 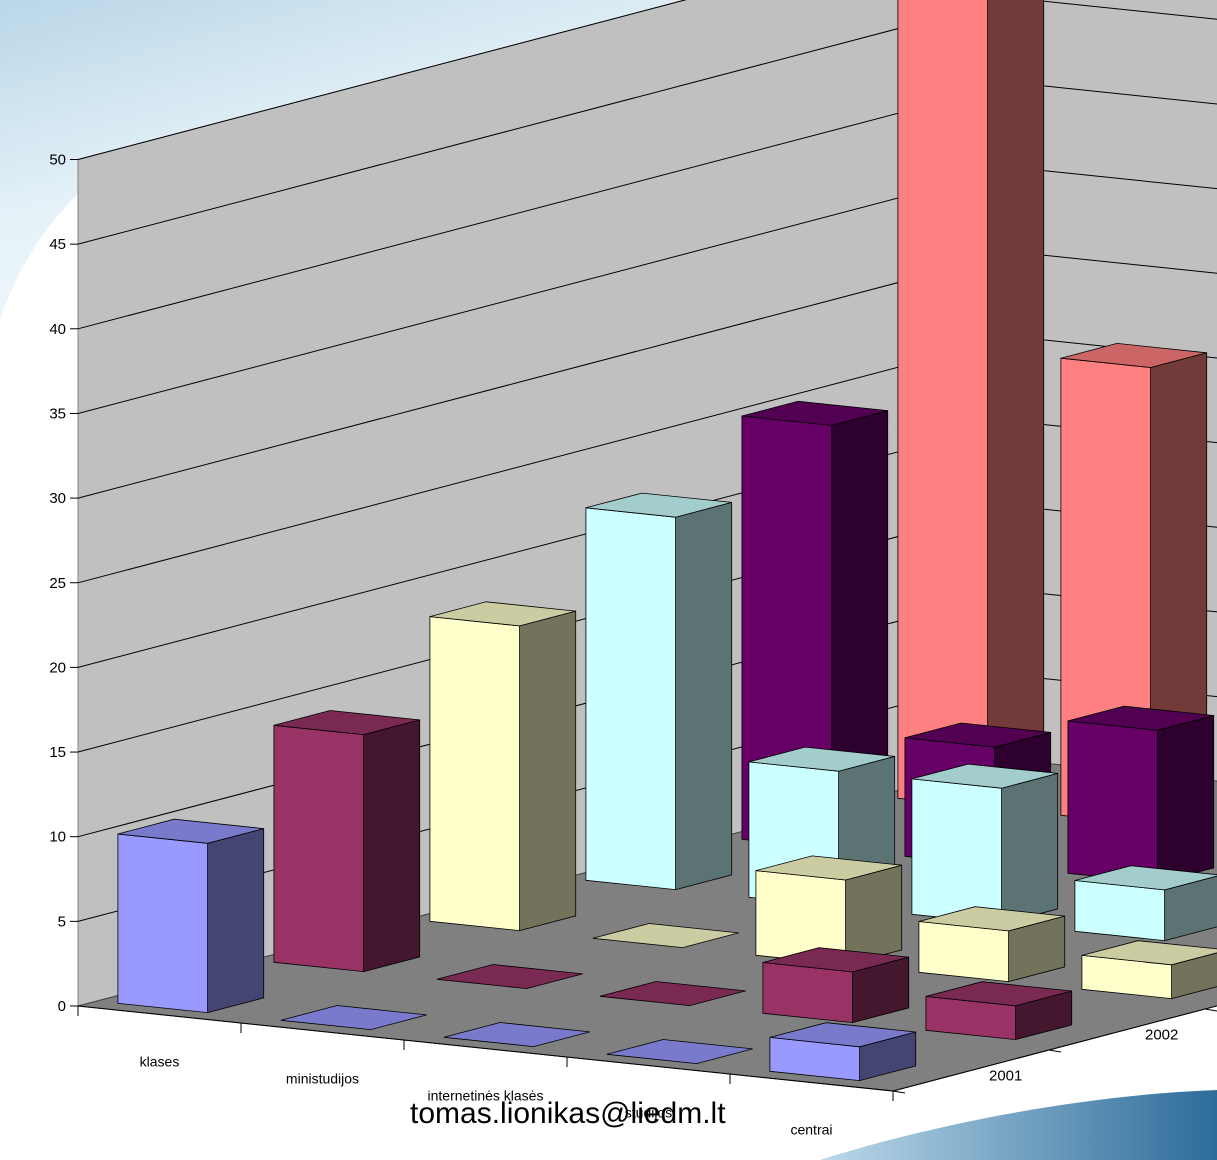 I want to click on y-tick-label: 50, so click(x=57, y=160).